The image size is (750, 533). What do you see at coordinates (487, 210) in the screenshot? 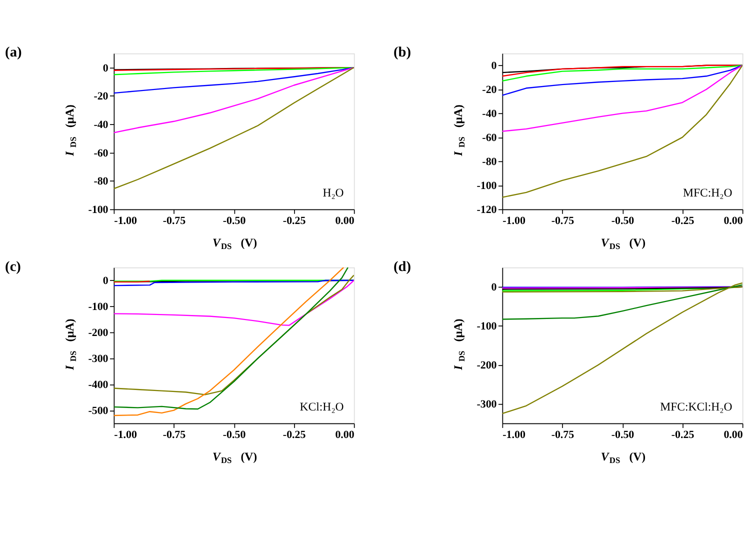
I see `y-tick-label: -120` at bounding box center [487, 210].